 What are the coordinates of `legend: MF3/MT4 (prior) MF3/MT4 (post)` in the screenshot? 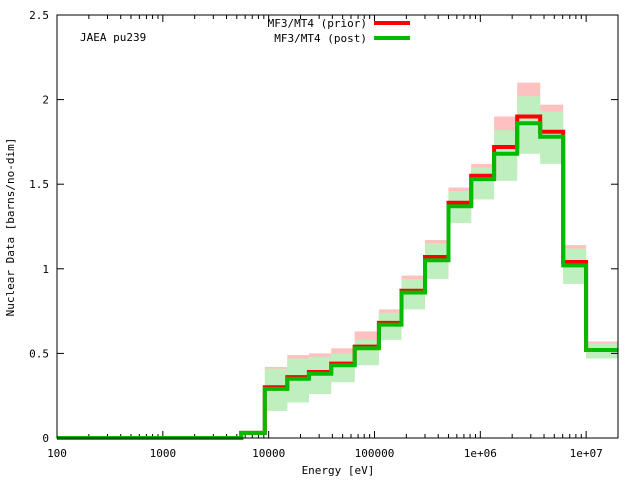 It's located at (339, 31).